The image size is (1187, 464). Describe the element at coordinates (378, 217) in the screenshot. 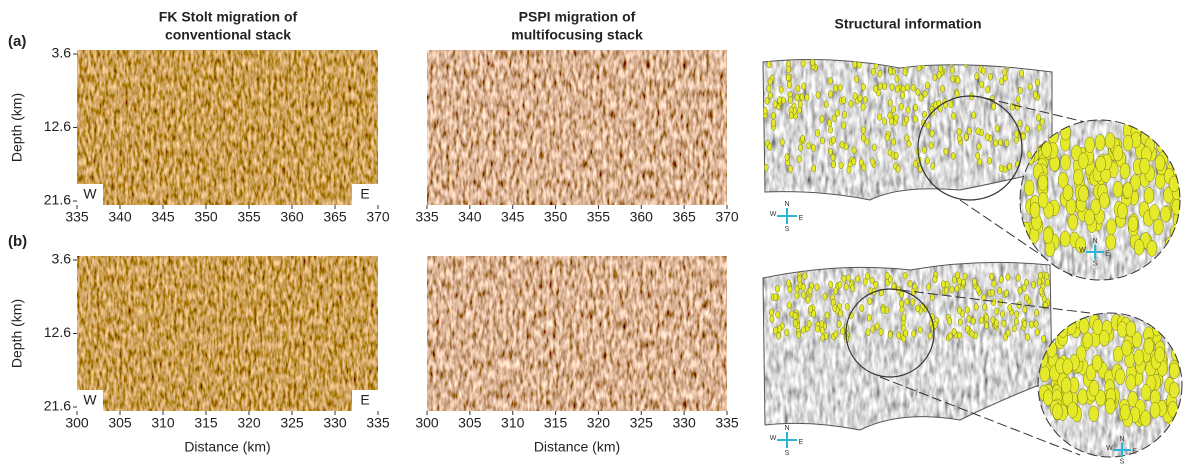

I see `x-tick-label: 370` at that location.